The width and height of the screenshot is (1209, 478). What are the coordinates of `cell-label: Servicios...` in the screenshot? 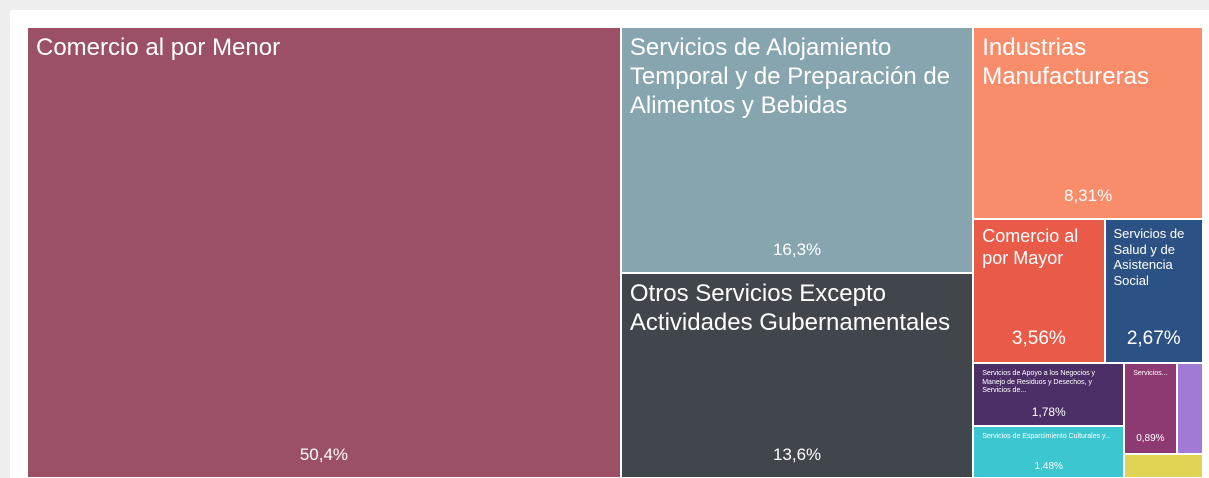 It's located at (1150, 374).